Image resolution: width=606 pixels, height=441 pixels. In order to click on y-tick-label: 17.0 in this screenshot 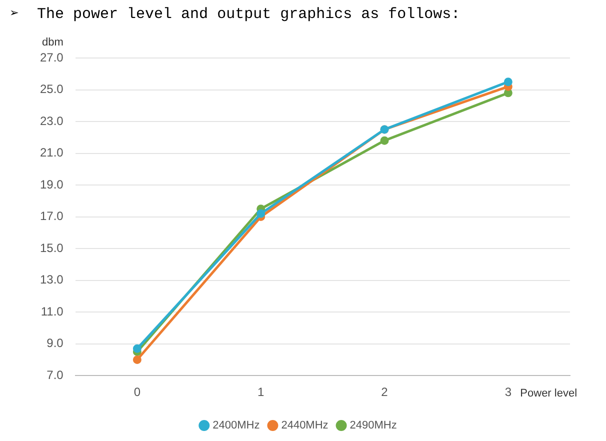, I will do `click(52, 216)`.